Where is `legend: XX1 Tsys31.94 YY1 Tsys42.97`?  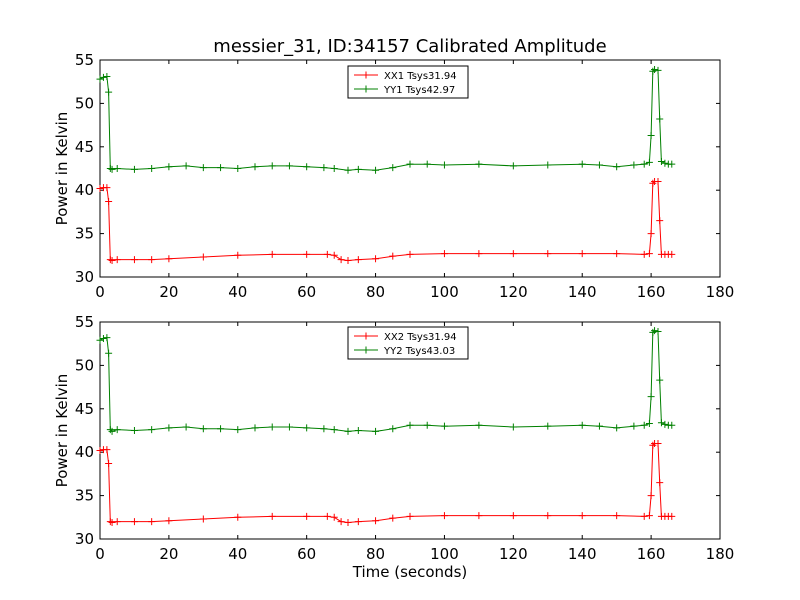
legend: XX1 Tsys31.94 YY1 Tsys42.97 is located at coordinates (408, 82).